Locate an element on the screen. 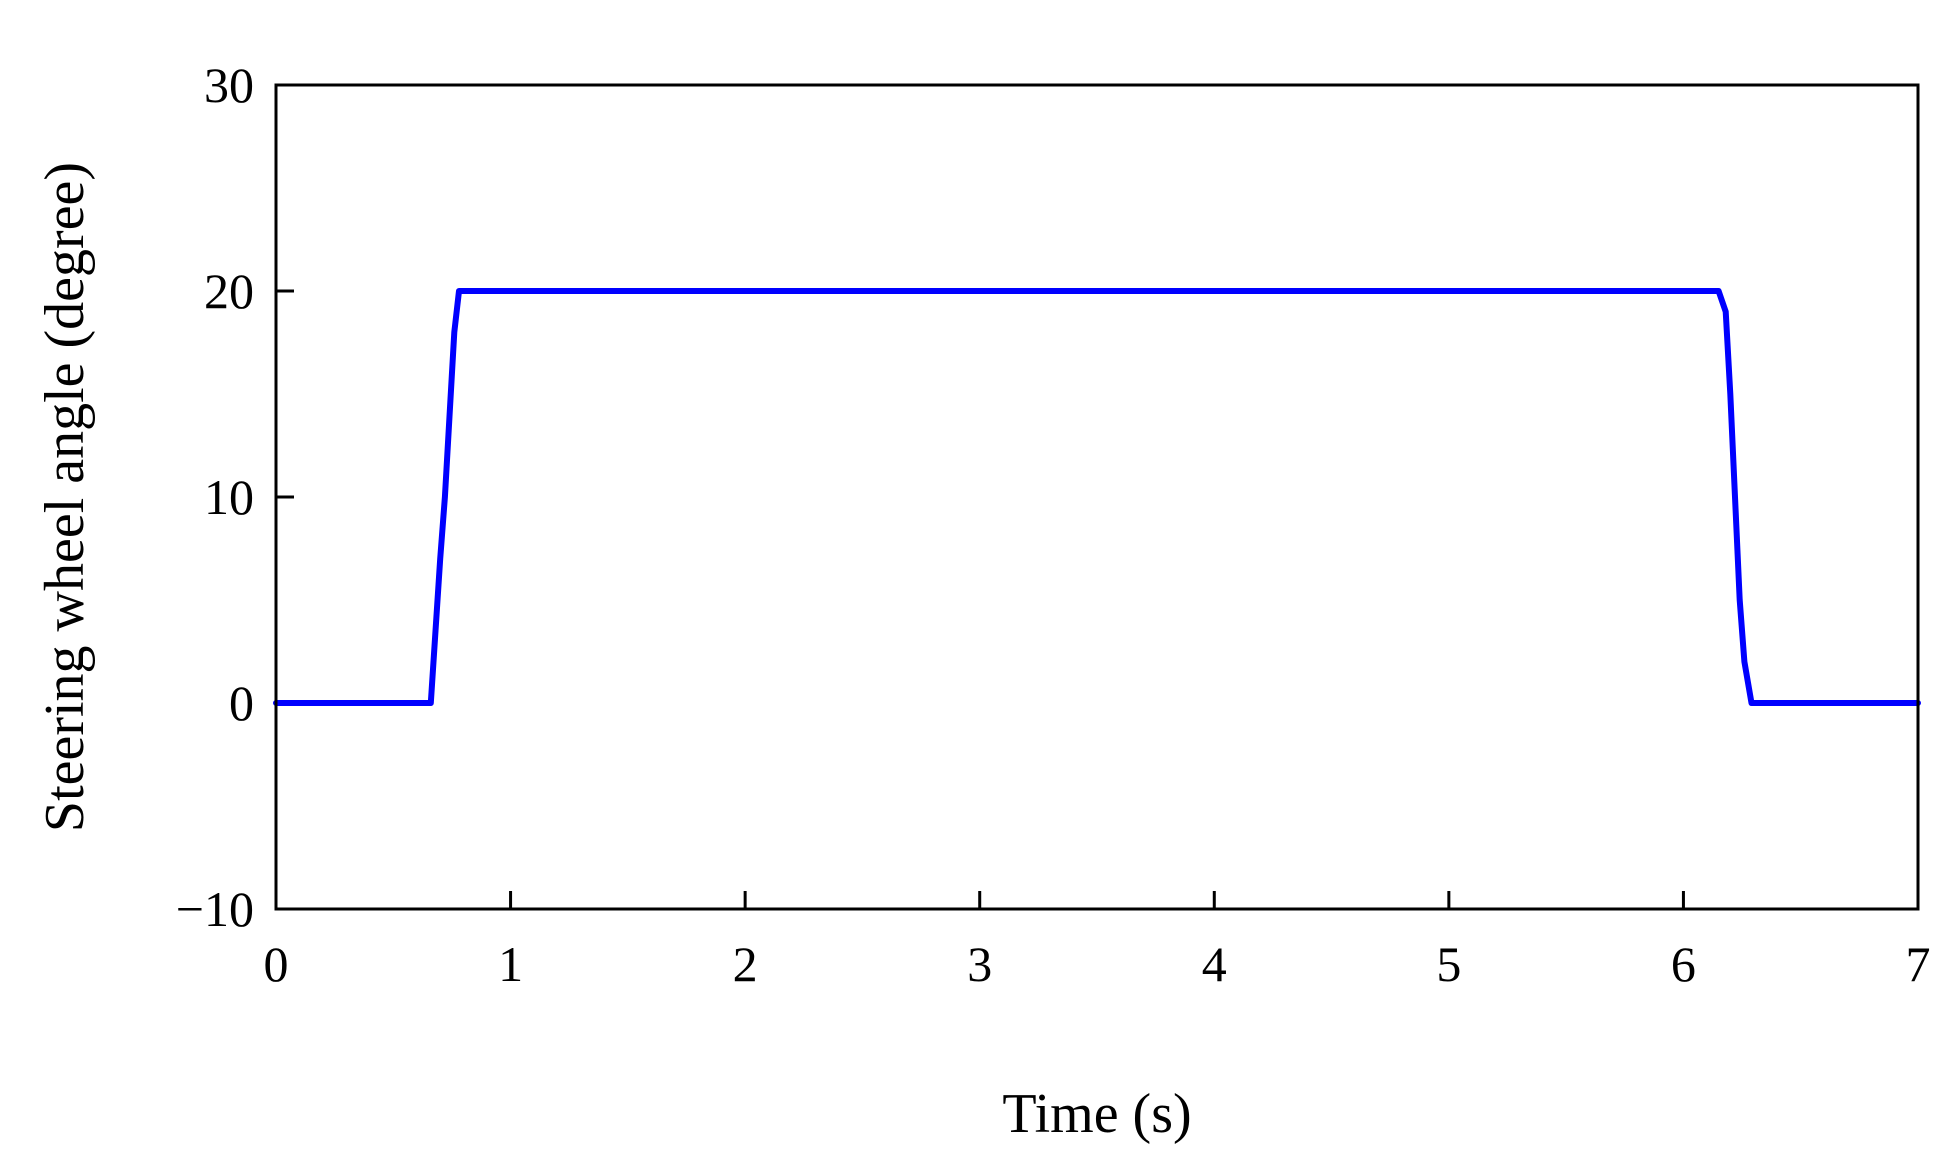  x-tick-label: 0 is located at coordinates (276, 964).